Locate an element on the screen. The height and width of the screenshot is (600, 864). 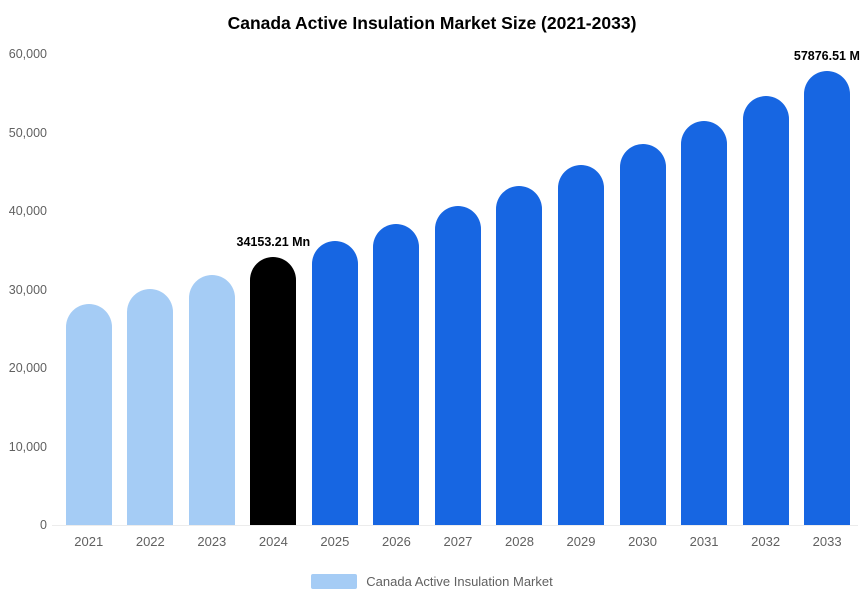
bar-2024 is located at coordinates (273, 391).